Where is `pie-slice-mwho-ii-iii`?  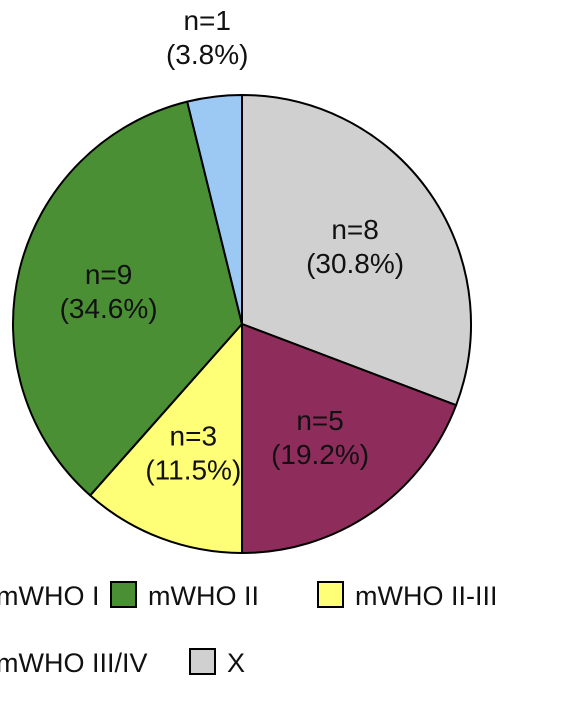
pie-slice-mwho-ii-iii is located at coordinates (166, 438).